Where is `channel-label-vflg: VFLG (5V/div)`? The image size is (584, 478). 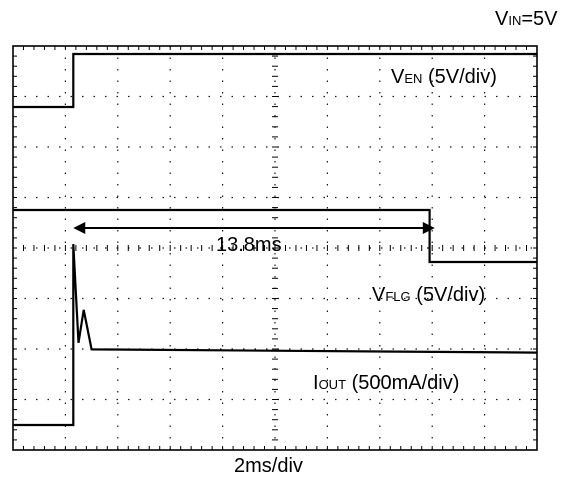 channel-label-vflg: VFLG (5V/div) is located at coordinates (429, 295).